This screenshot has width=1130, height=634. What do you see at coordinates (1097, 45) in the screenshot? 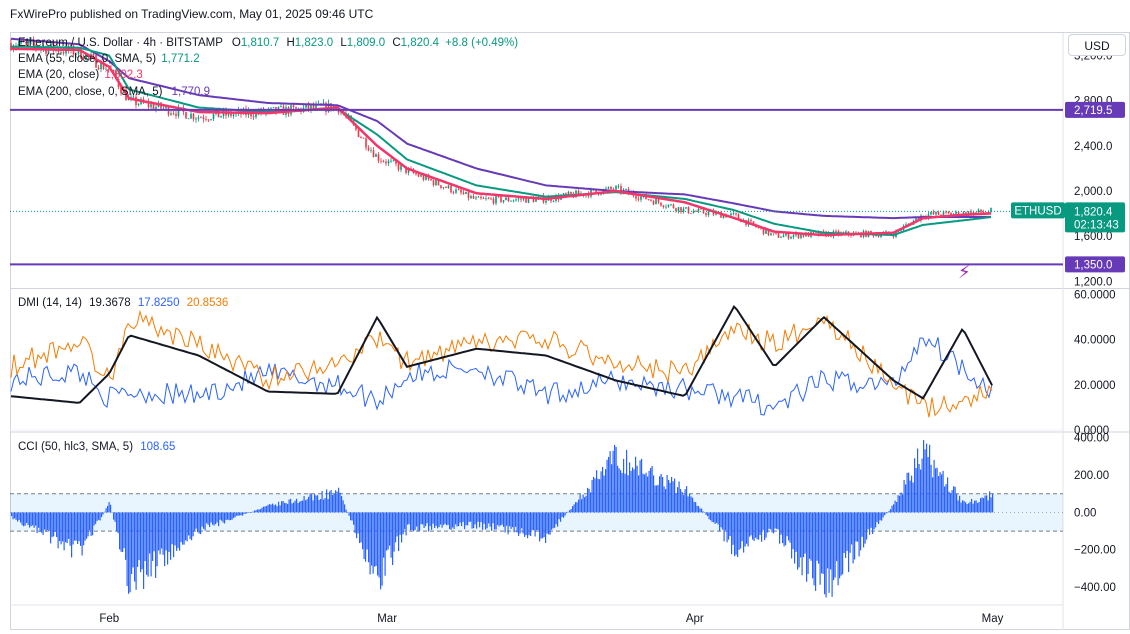
I see `currency-button: USD` at bounding box center [1097, 45].